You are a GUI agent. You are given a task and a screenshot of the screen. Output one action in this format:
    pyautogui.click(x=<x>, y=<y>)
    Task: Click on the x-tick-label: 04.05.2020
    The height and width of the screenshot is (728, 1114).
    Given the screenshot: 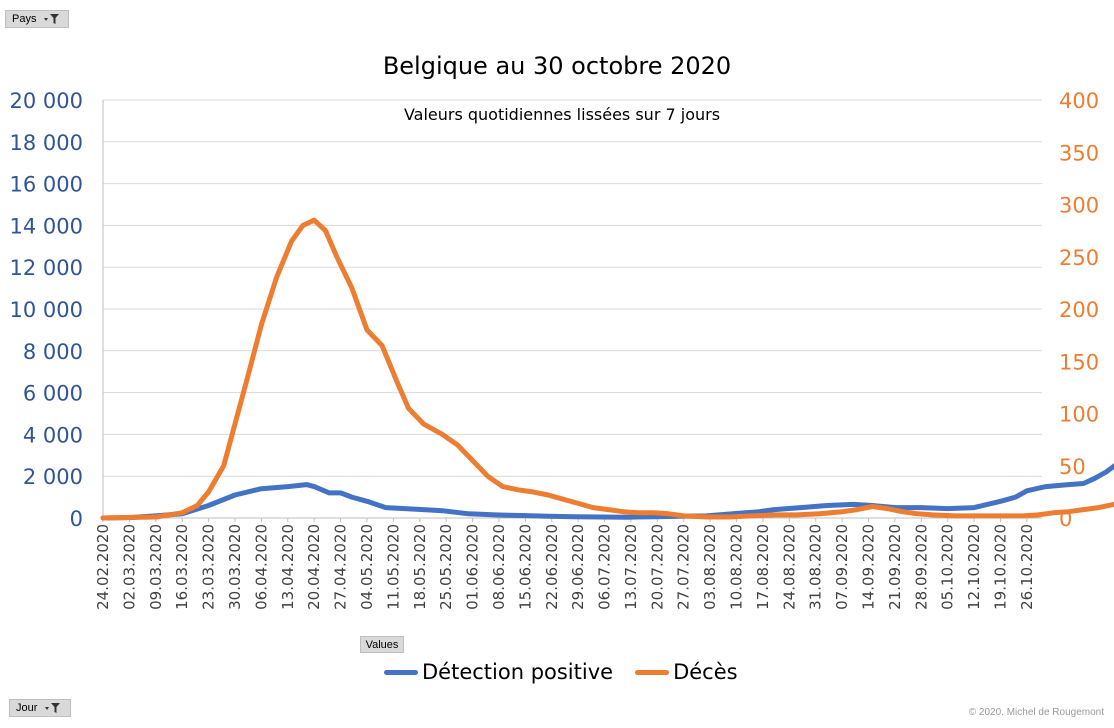 What is the action you would take?
    pyautogui.click(x=367, y=567)
    